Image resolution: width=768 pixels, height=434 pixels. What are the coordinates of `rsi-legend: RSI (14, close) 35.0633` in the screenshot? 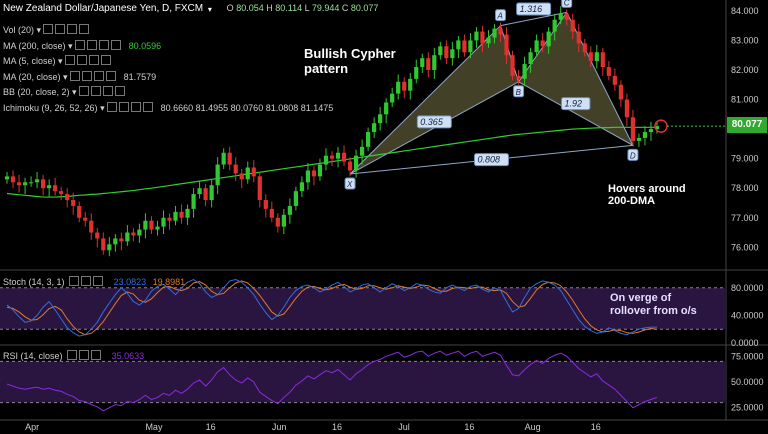 It's located at (74, 355).